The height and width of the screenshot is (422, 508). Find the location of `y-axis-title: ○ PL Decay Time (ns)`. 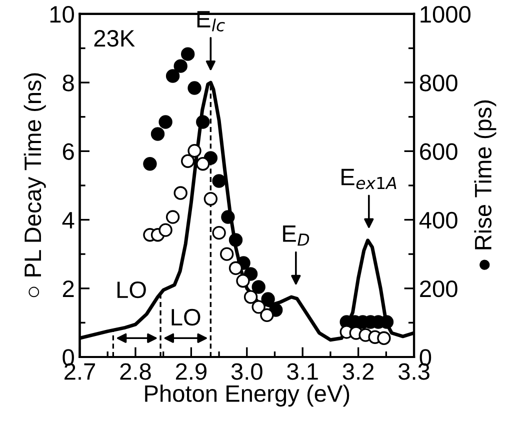

y-axis-title: ○ PL Decay Time (ns) is located at coordinates (35, 185).